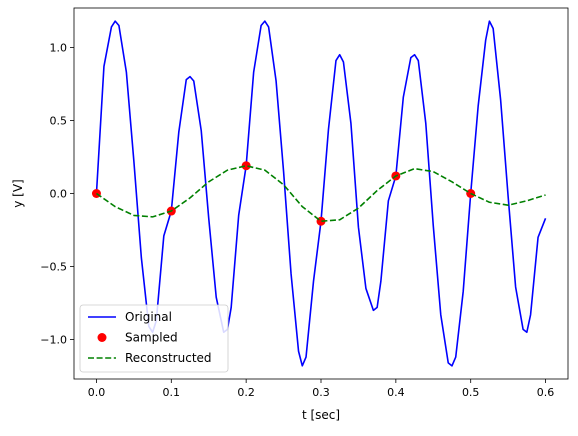 Image resolution: width=578 pixels, height=436 pixels. Describe the element at coordinates (168, 358) in the screenshot. I see `legend-label-reconstructed: Reconstructed` at that location.